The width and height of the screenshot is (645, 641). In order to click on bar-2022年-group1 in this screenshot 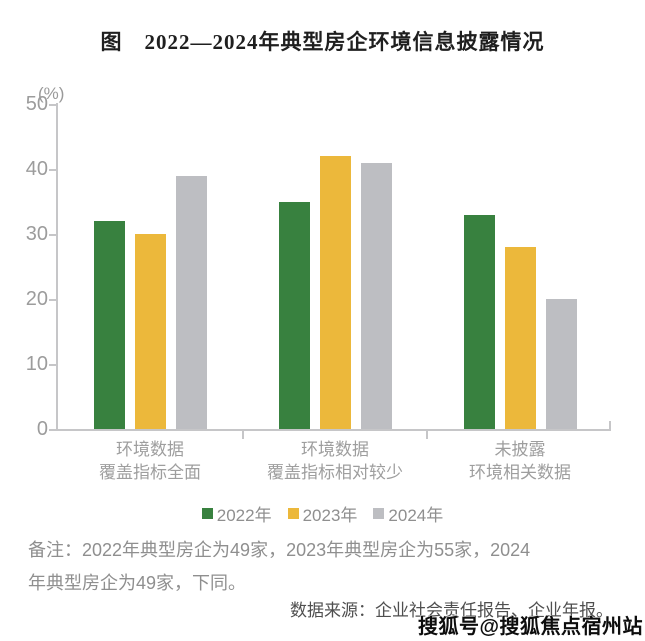, I will do `click(109, 325)`.